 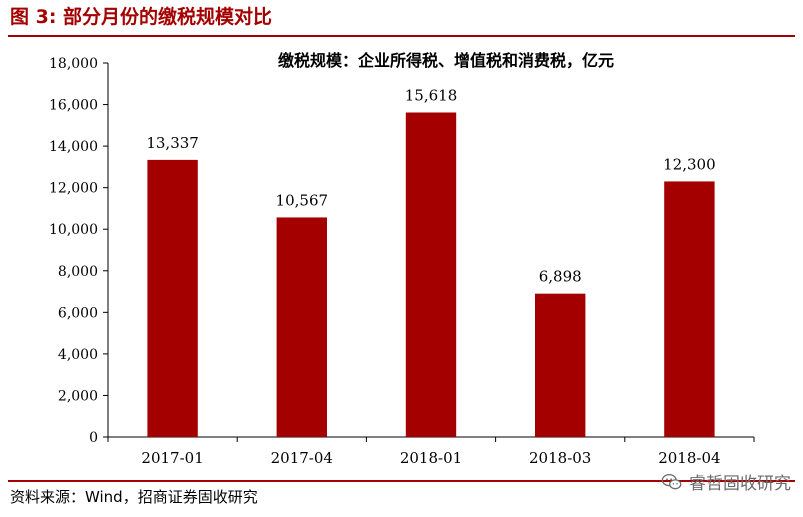 I want to click on y-tick-label: 12,000, so click(x=73, y=189).